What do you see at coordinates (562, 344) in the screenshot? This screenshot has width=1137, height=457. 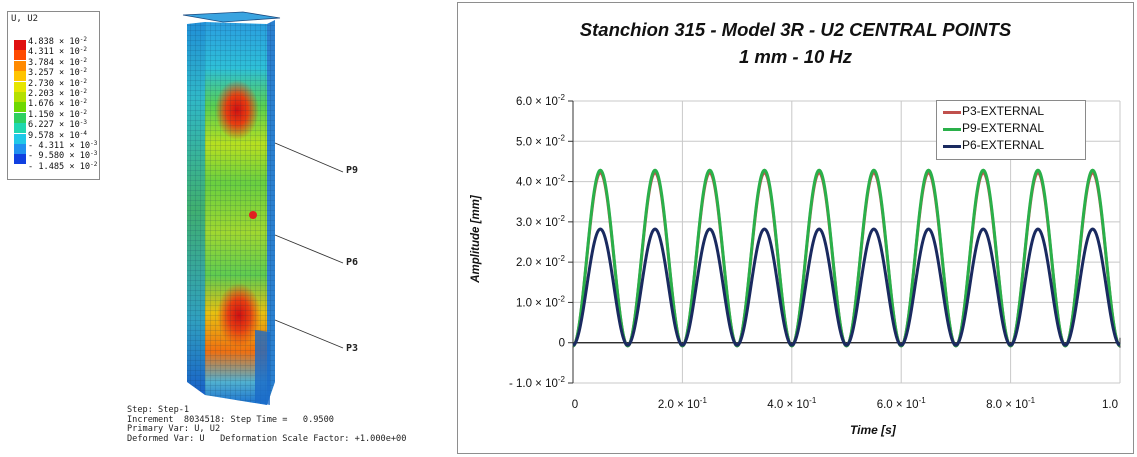 I see `y-tick-label: 0` at bounding box center [562, 344].